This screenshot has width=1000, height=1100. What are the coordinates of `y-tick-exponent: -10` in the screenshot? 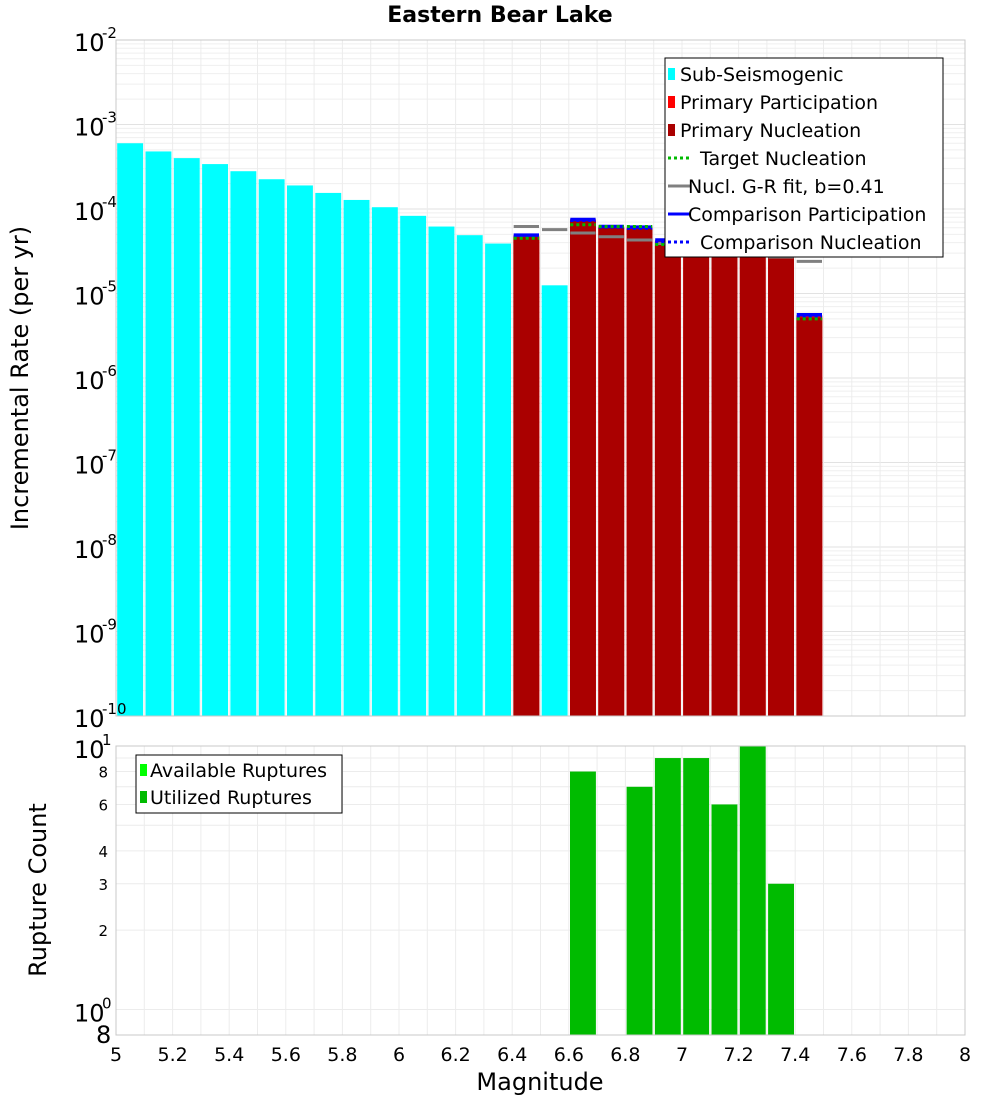 It's located at (114, 709).